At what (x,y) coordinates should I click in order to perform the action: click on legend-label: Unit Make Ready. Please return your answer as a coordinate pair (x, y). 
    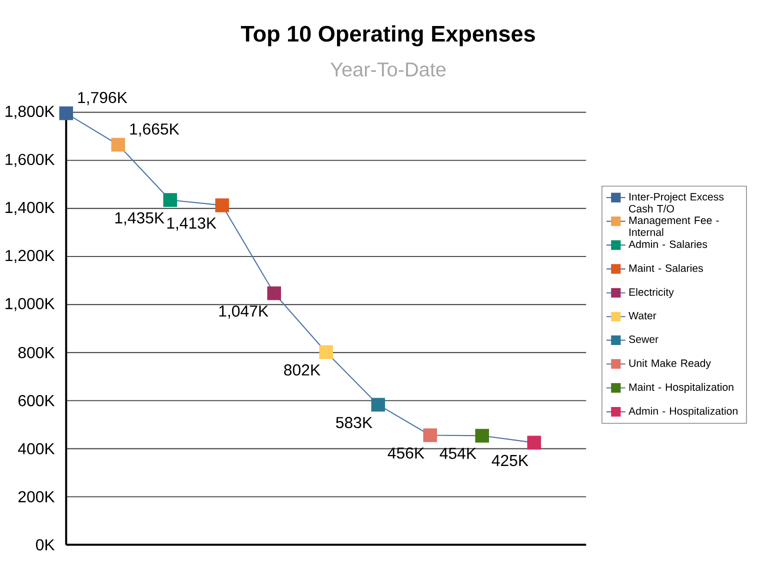
    Looking at the image, I should click on (670, 364).